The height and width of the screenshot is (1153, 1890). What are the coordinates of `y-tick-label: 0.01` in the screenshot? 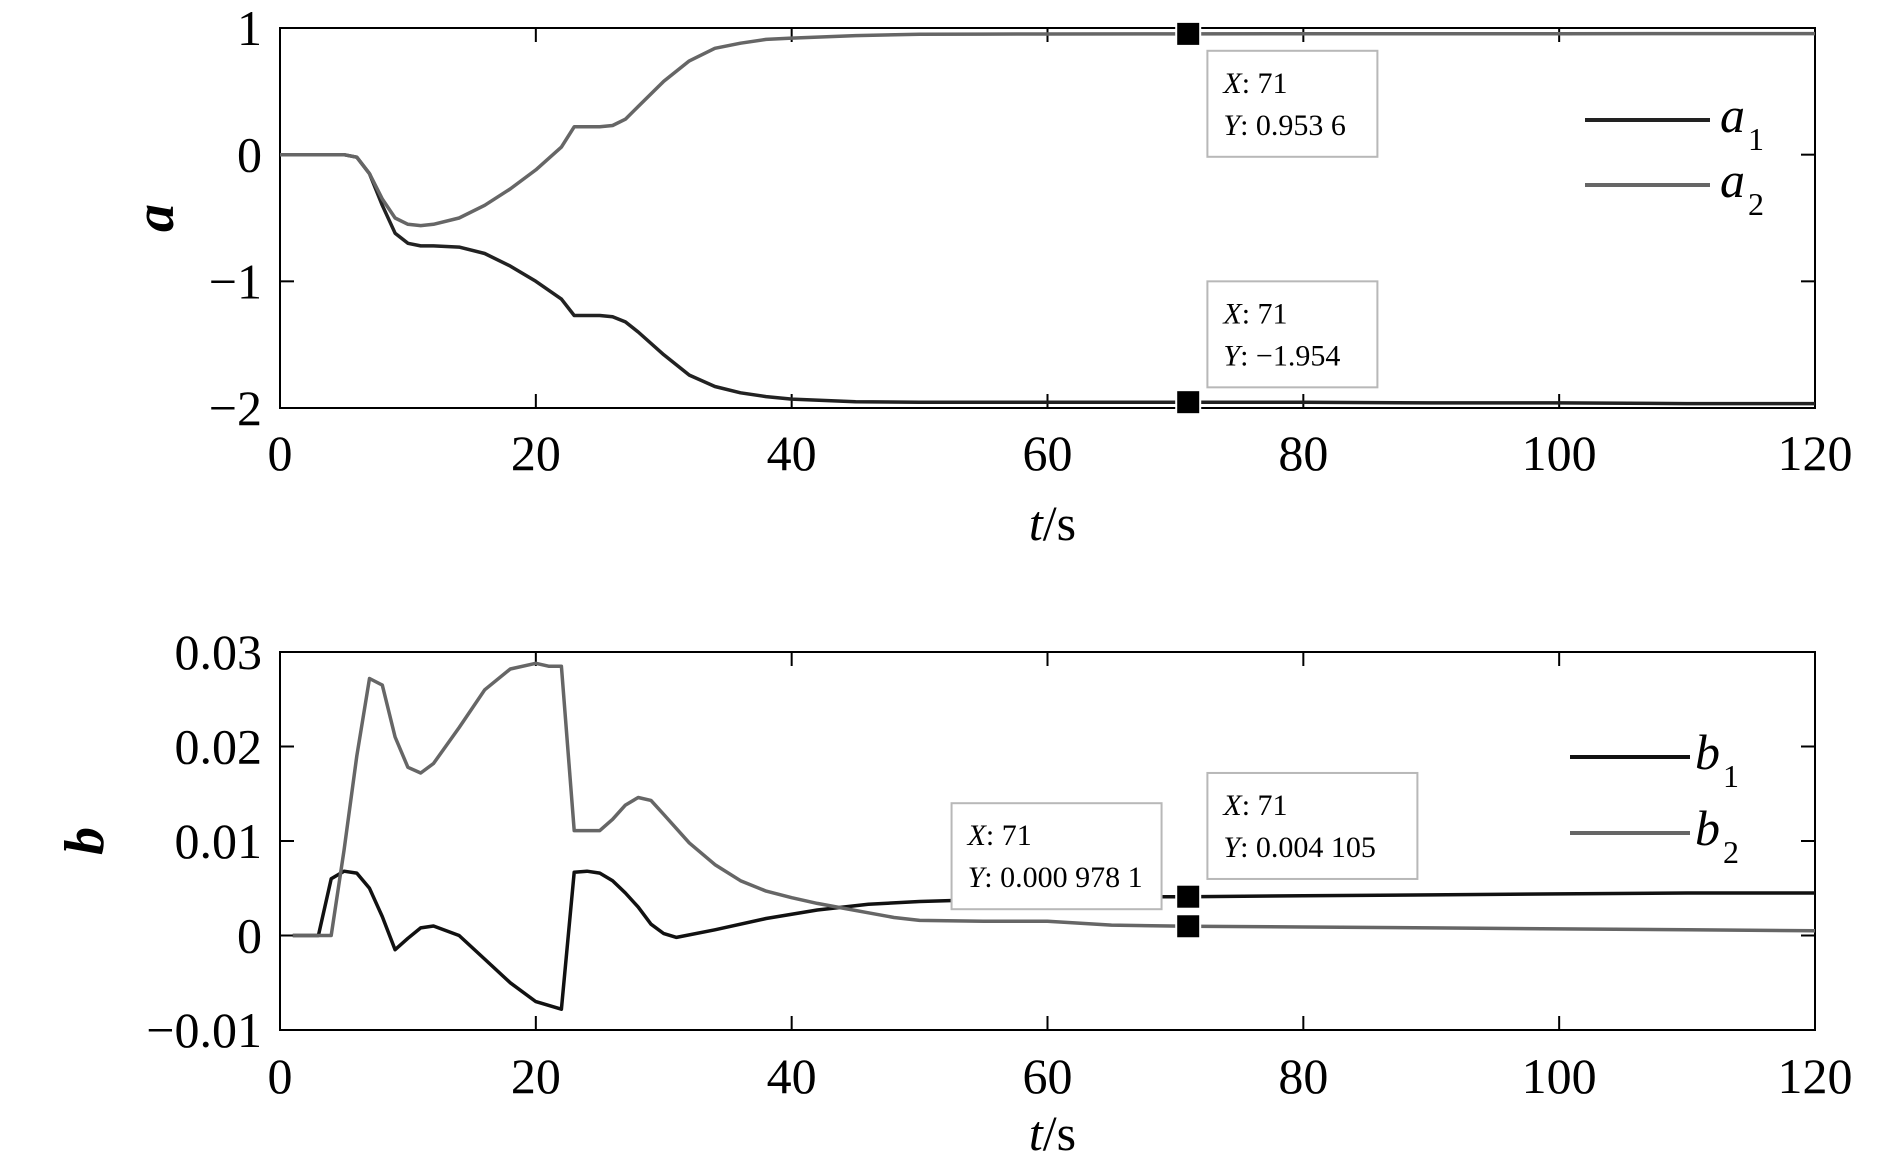 It's located at (219, 841).